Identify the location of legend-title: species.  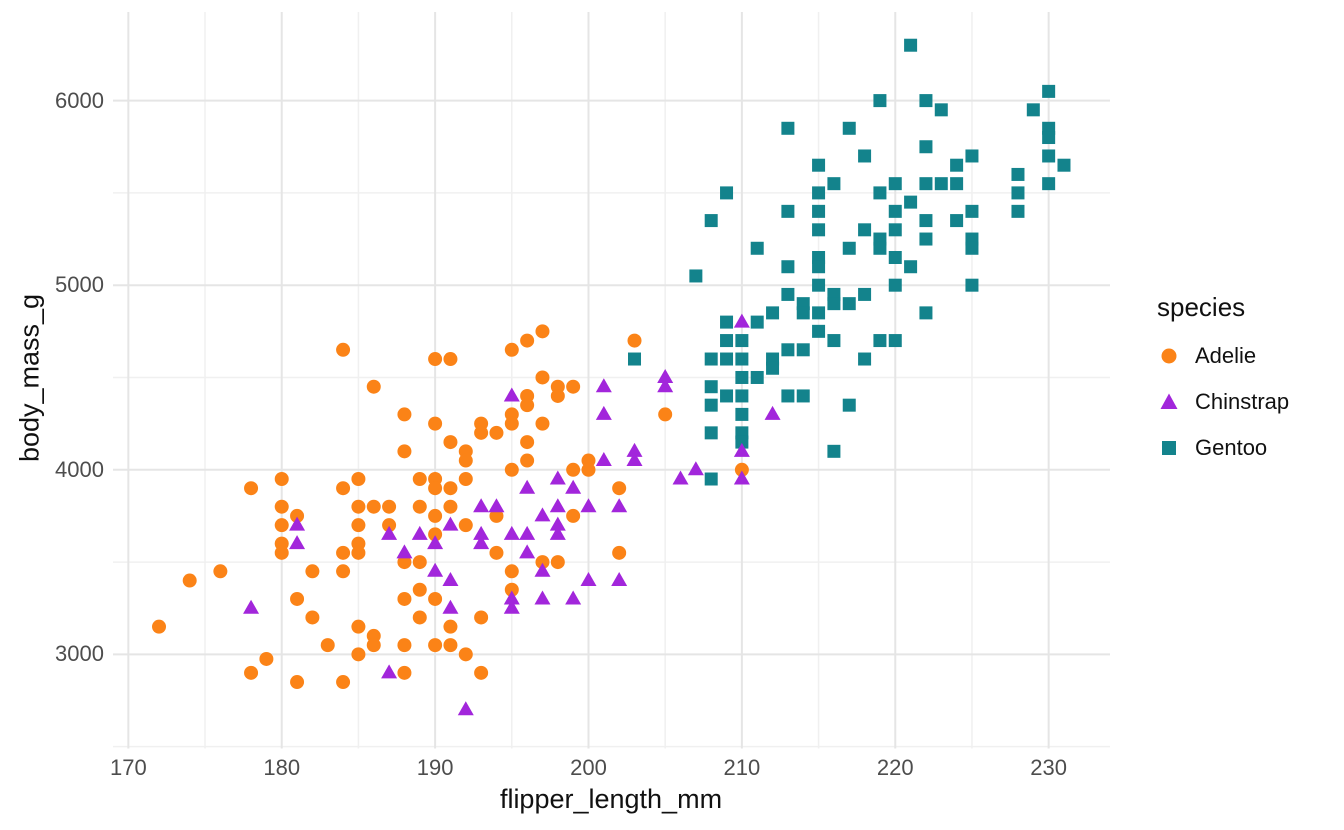
(1201, 307).